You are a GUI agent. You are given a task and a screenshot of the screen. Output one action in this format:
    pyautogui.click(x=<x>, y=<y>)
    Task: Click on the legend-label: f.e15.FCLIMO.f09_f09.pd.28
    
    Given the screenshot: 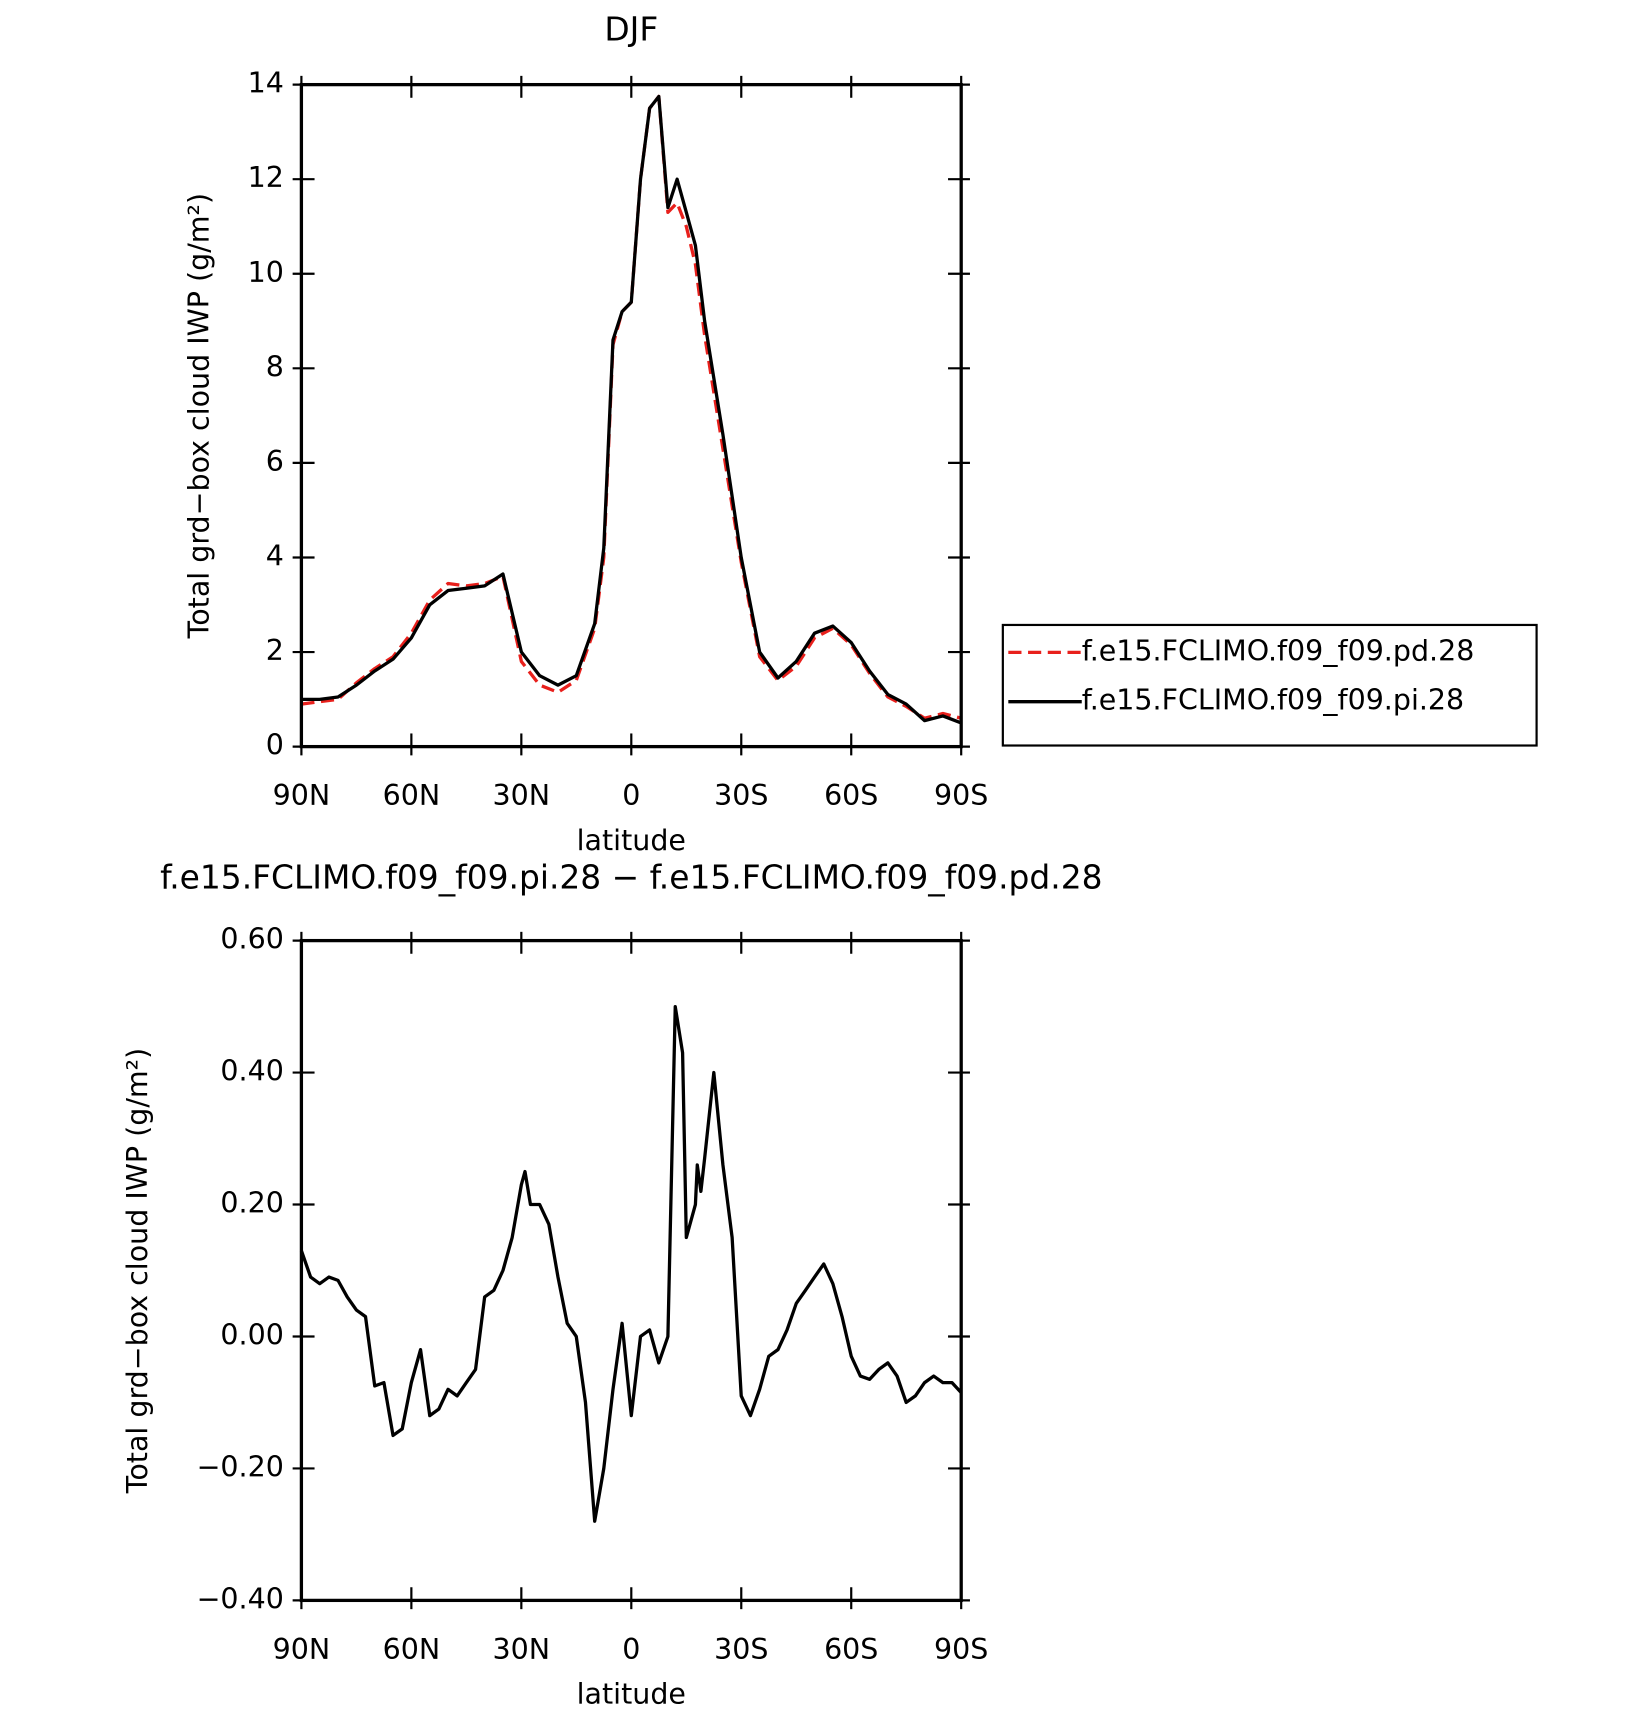 What is the action you would take?
    pyautogui.click(x=1278, y=650)
    